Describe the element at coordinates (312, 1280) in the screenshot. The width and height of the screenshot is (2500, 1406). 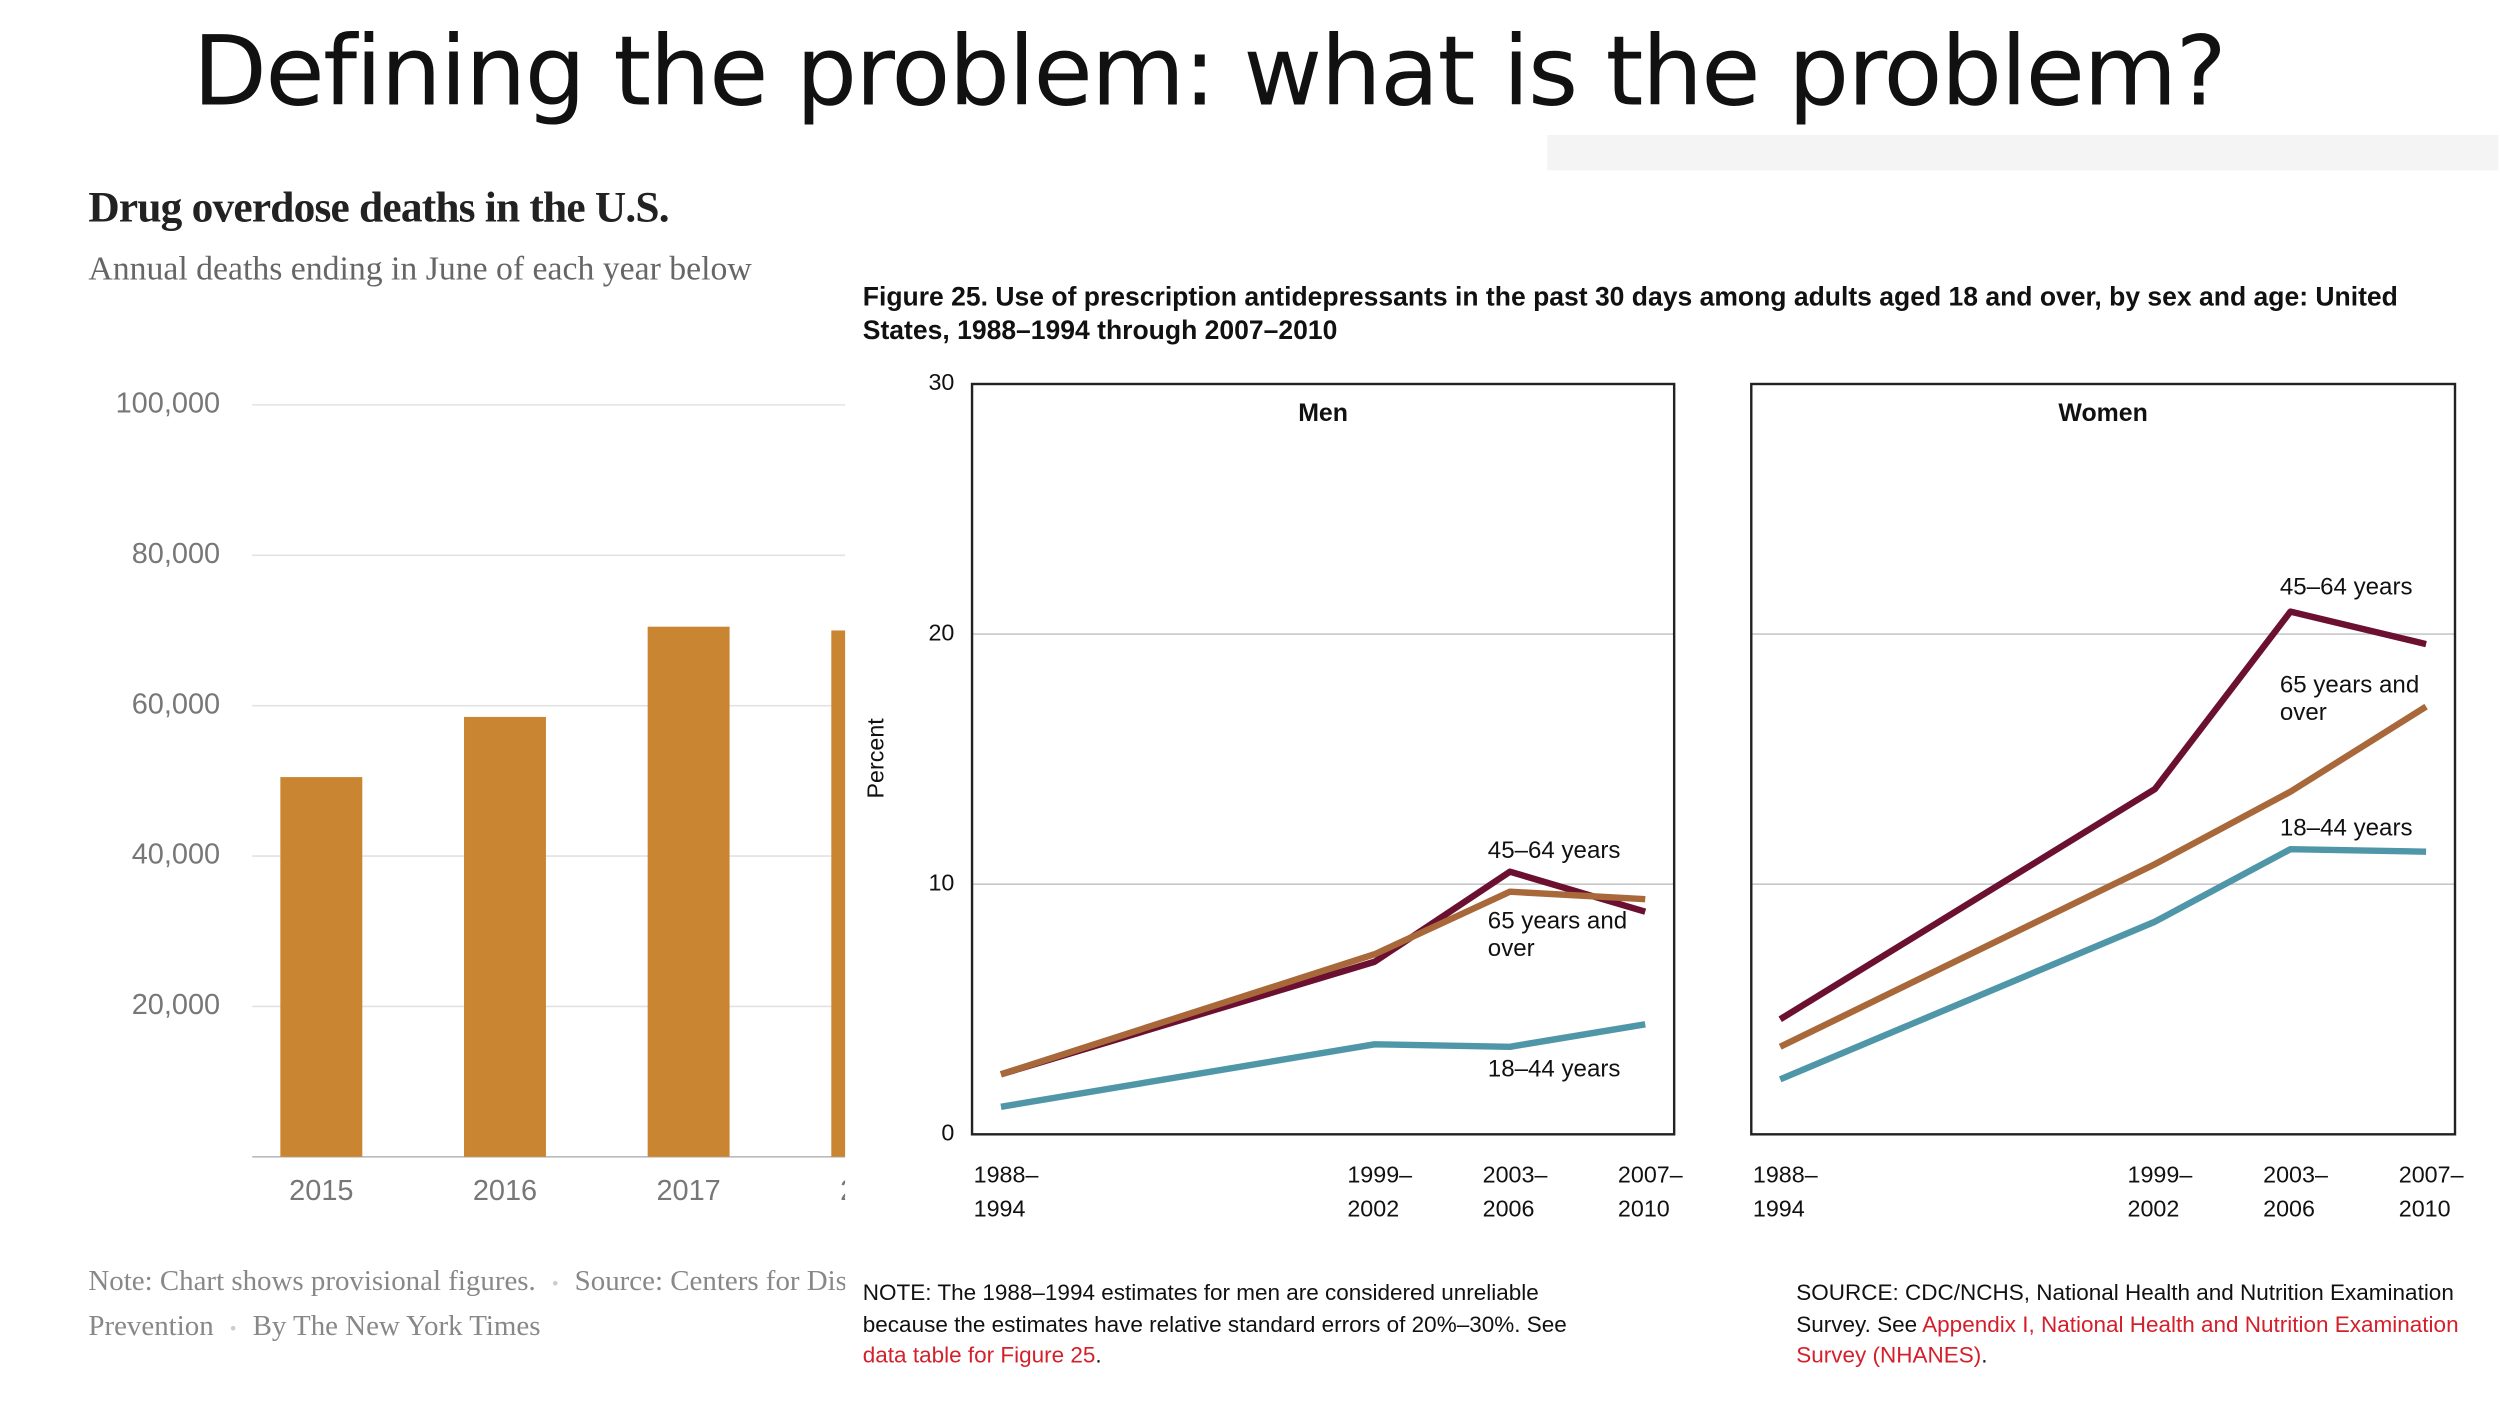
I see `note: Note: Chart shows provisional figures.` at that location.